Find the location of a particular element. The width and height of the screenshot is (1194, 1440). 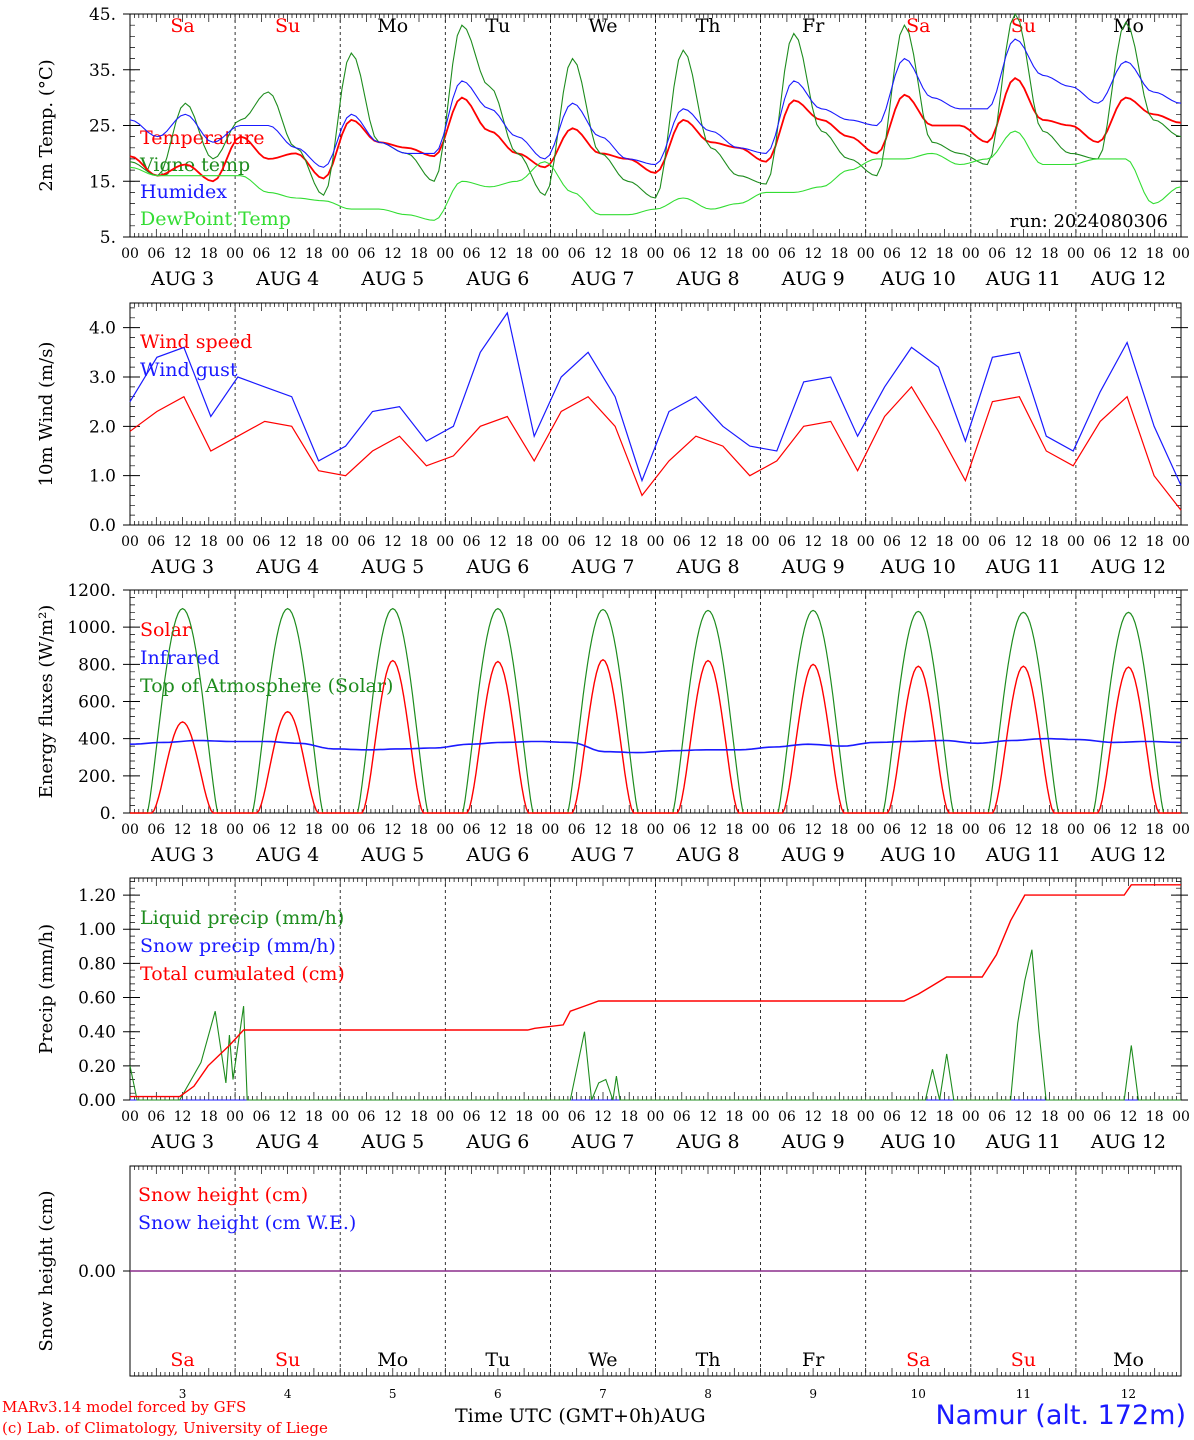

weekday-label-bottom: Th is located at coordinates (708, 1360).